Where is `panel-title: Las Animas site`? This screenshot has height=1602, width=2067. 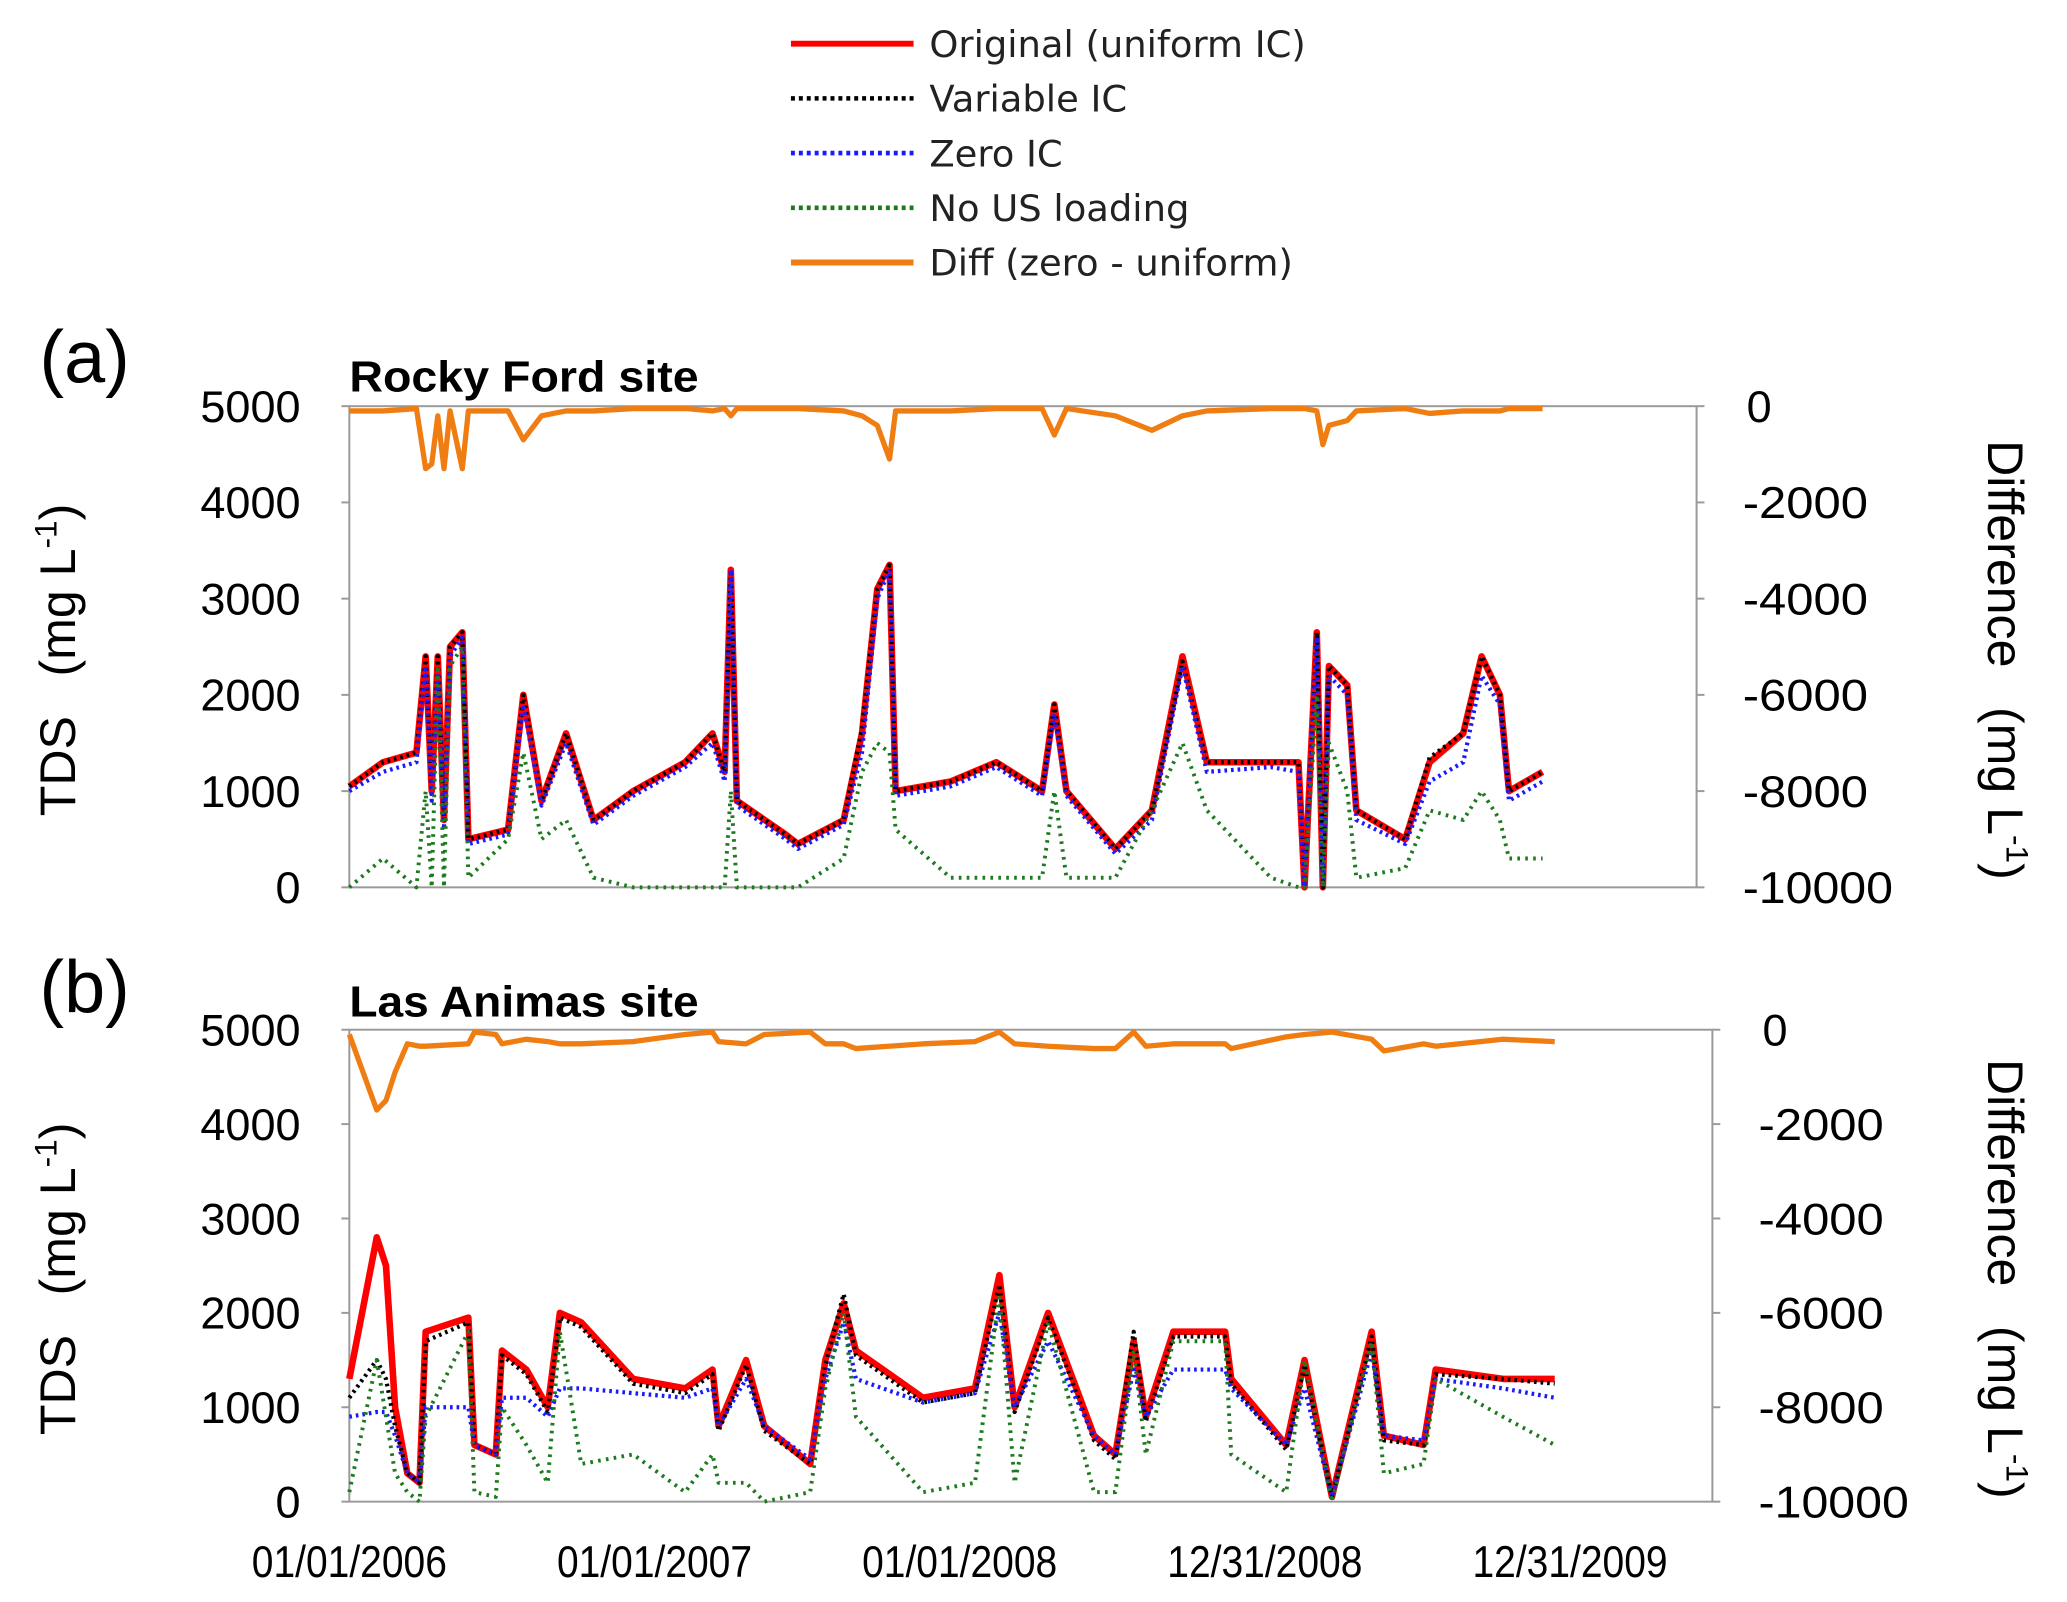 panel-title: Las Animas site is located at coordinates (523, 1003).